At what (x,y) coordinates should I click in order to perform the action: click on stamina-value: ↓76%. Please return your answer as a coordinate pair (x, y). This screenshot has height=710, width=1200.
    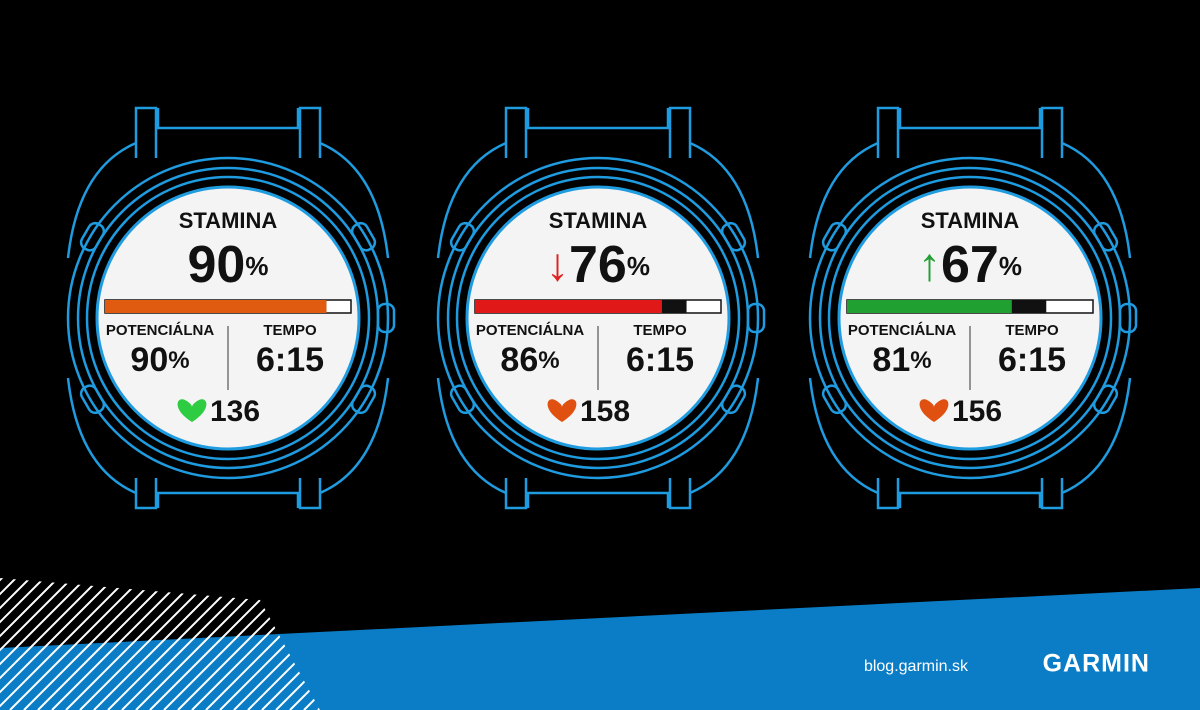
    Looking at the image, I should click on (598, 265).